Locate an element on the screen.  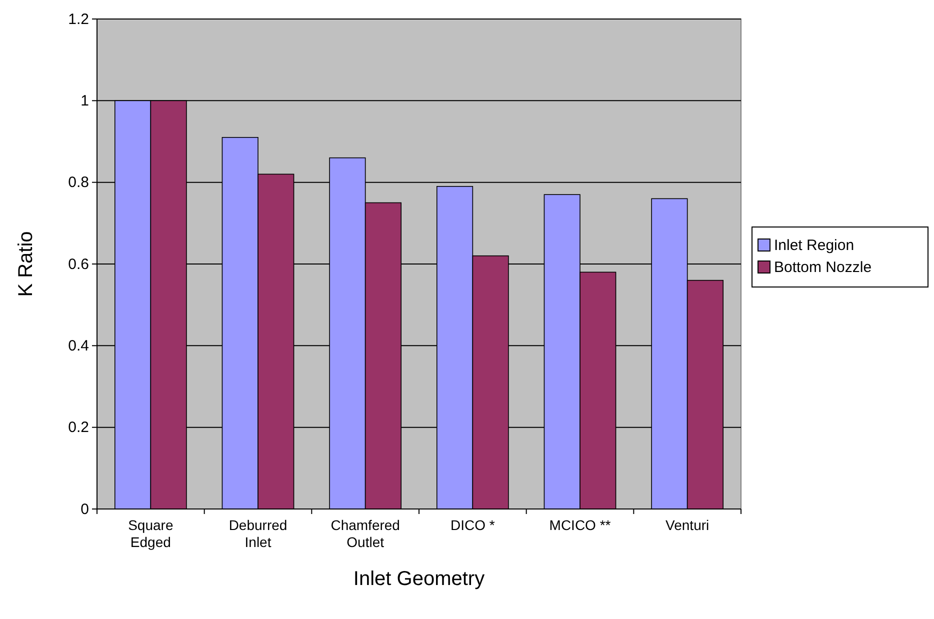
x-tick-label: DICO * is located at coordinates (473, 525).